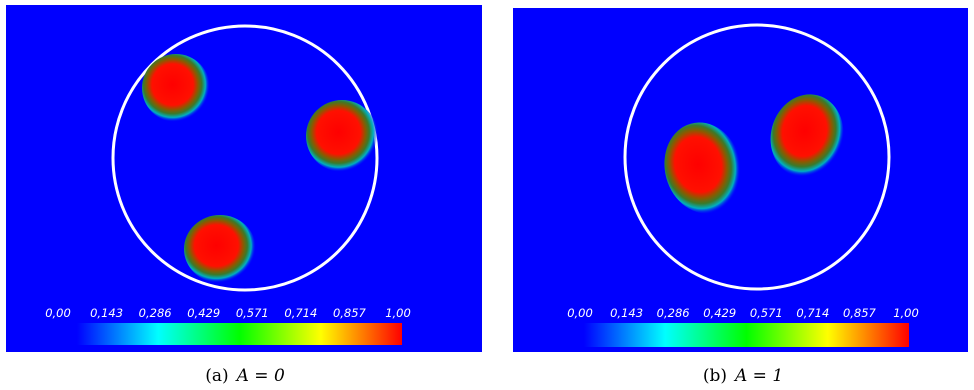 The height and width of the screenshot is (390, 974). What do you see at coordinates (758, 376) in the screenshot?
I see `caption-math: A = 1` at bounding box center [758, 376].